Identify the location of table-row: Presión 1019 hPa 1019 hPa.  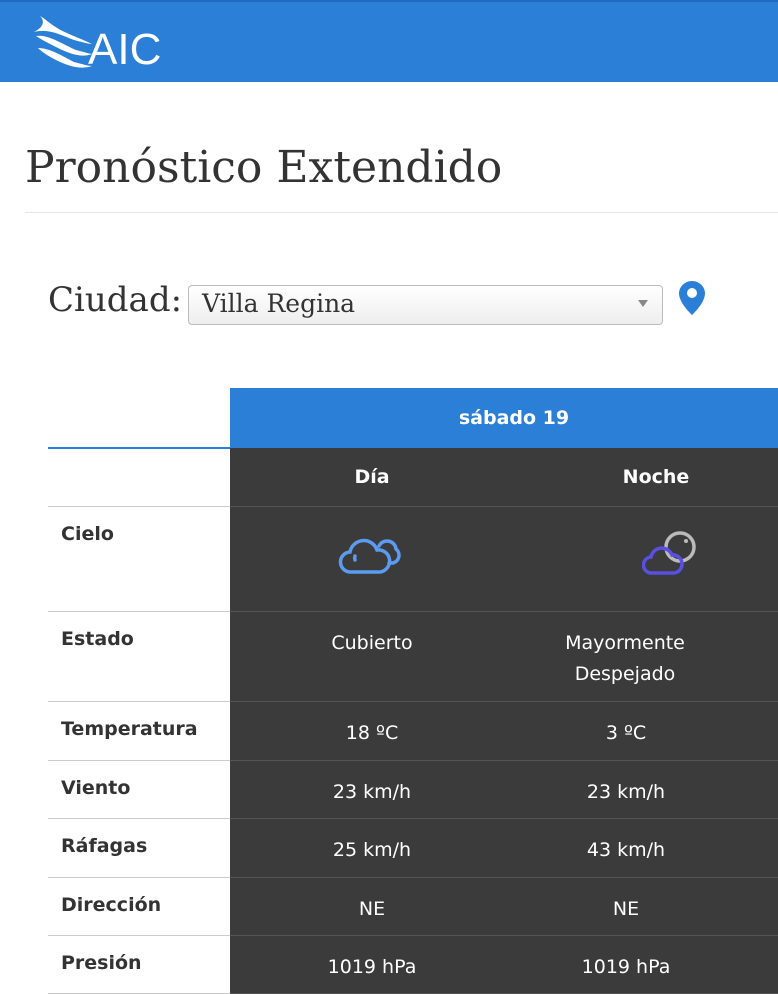
(413, 964).